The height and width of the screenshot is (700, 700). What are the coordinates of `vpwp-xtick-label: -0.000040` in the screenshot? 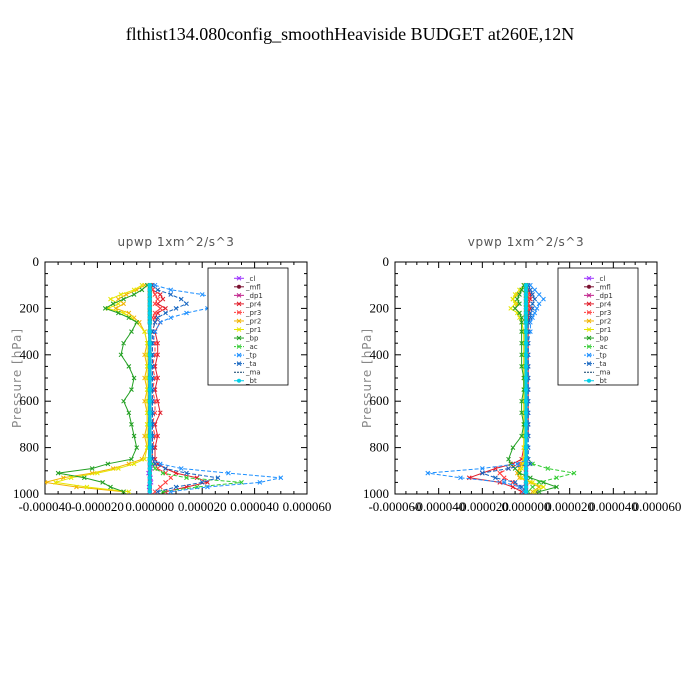 It's located at (438, 506).